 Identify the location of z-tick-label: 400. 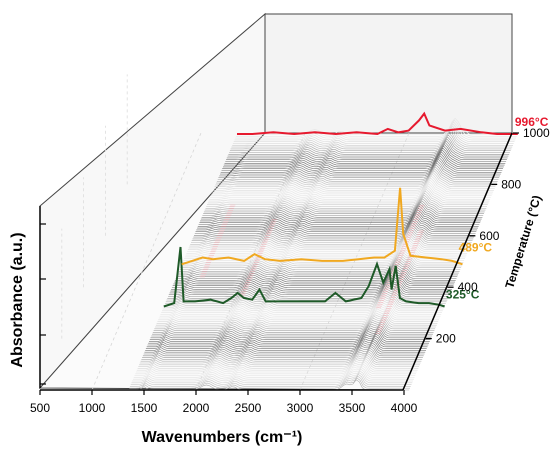
(468, 287).